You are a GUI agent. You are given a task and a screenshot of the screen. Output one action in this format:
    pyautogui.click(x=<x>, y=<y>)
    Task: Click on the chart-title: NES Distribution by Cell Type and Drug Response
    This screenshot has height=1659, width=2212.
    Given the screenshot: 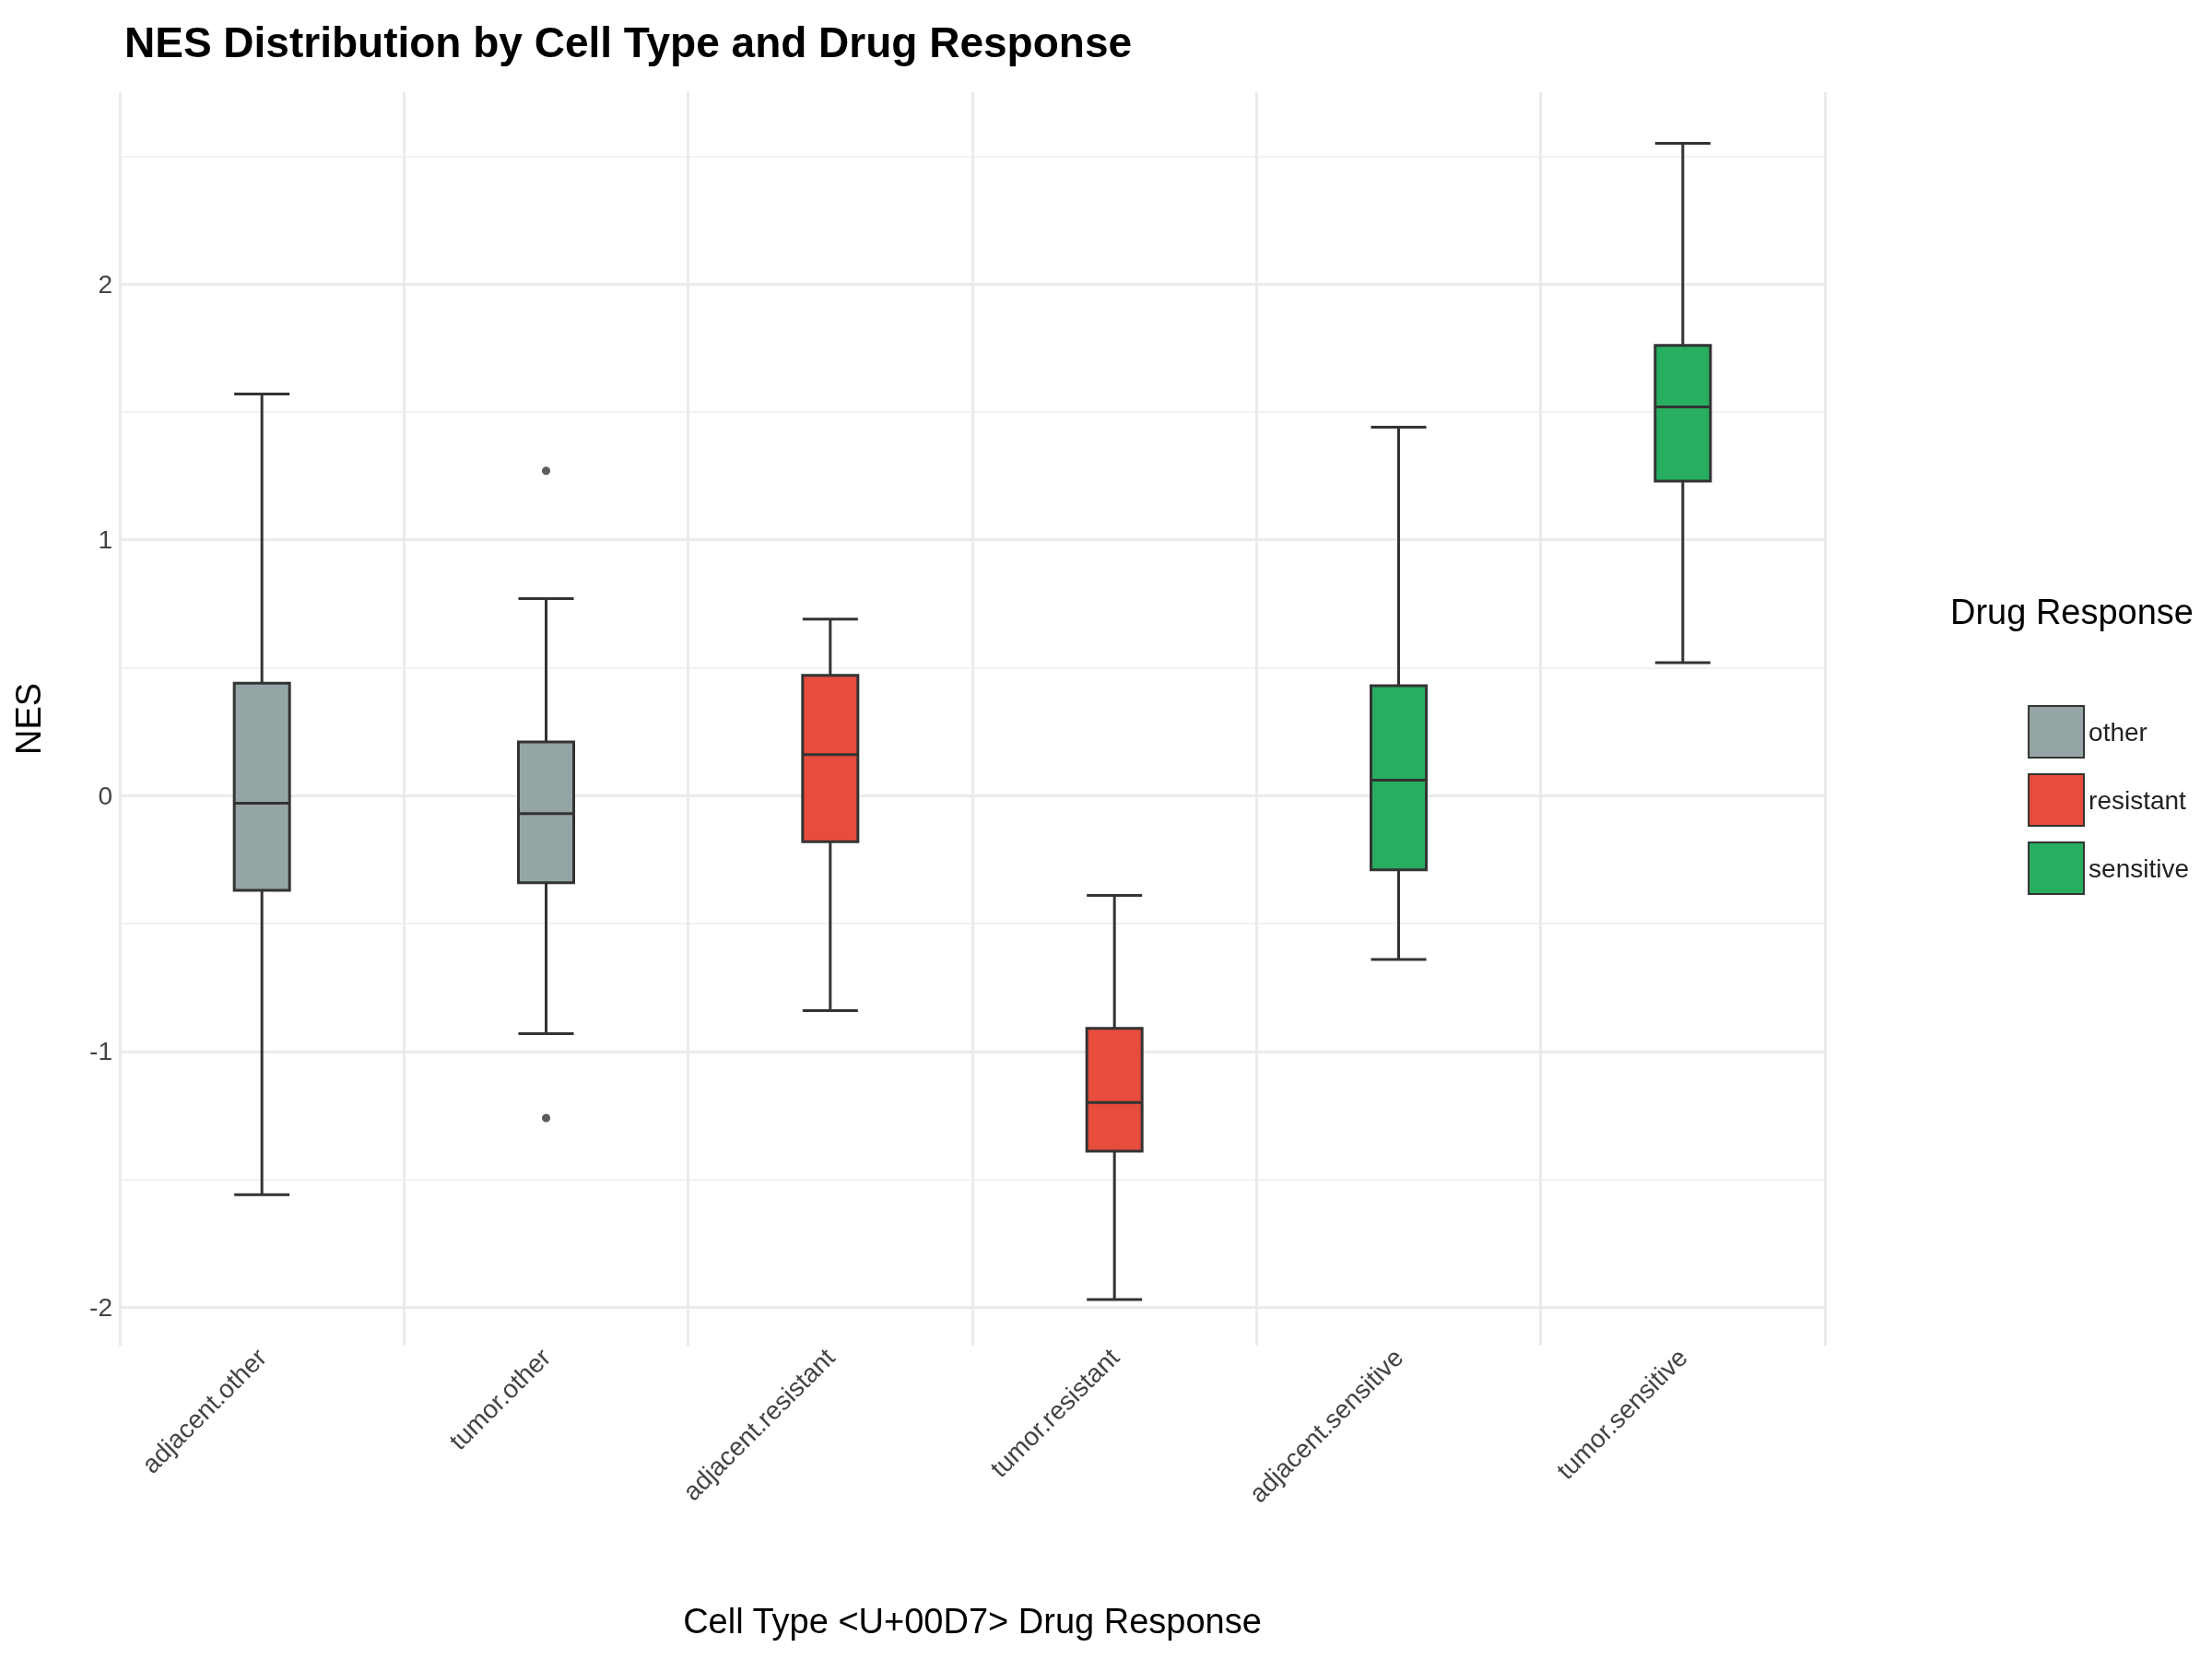 What is the action you would take?
    pyautogui.click(x=628, y=42)
    